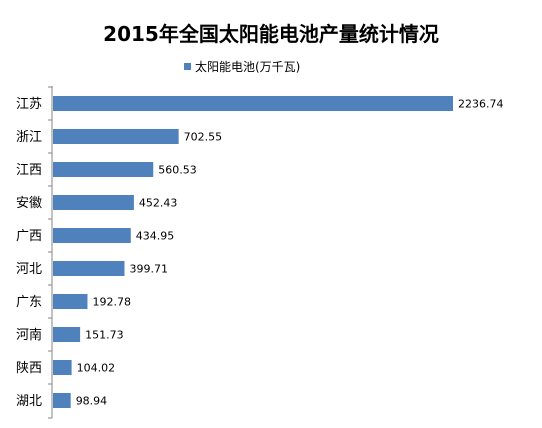 The width and height of the screenshot is (542, 428). What do you see at coordinates (29, 401) in the screenshot?
I see `category-label: 湖北` at bounding box center [29, 401].